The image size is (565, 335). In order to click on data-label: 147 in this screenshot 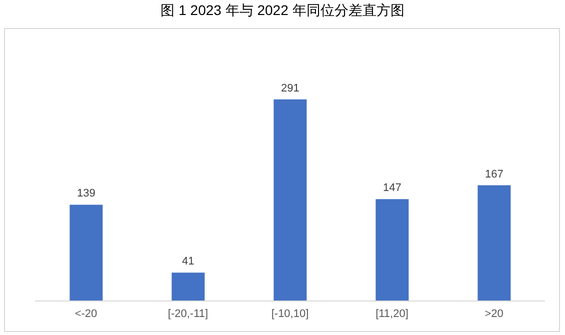, I will do `click(392, 188)`.